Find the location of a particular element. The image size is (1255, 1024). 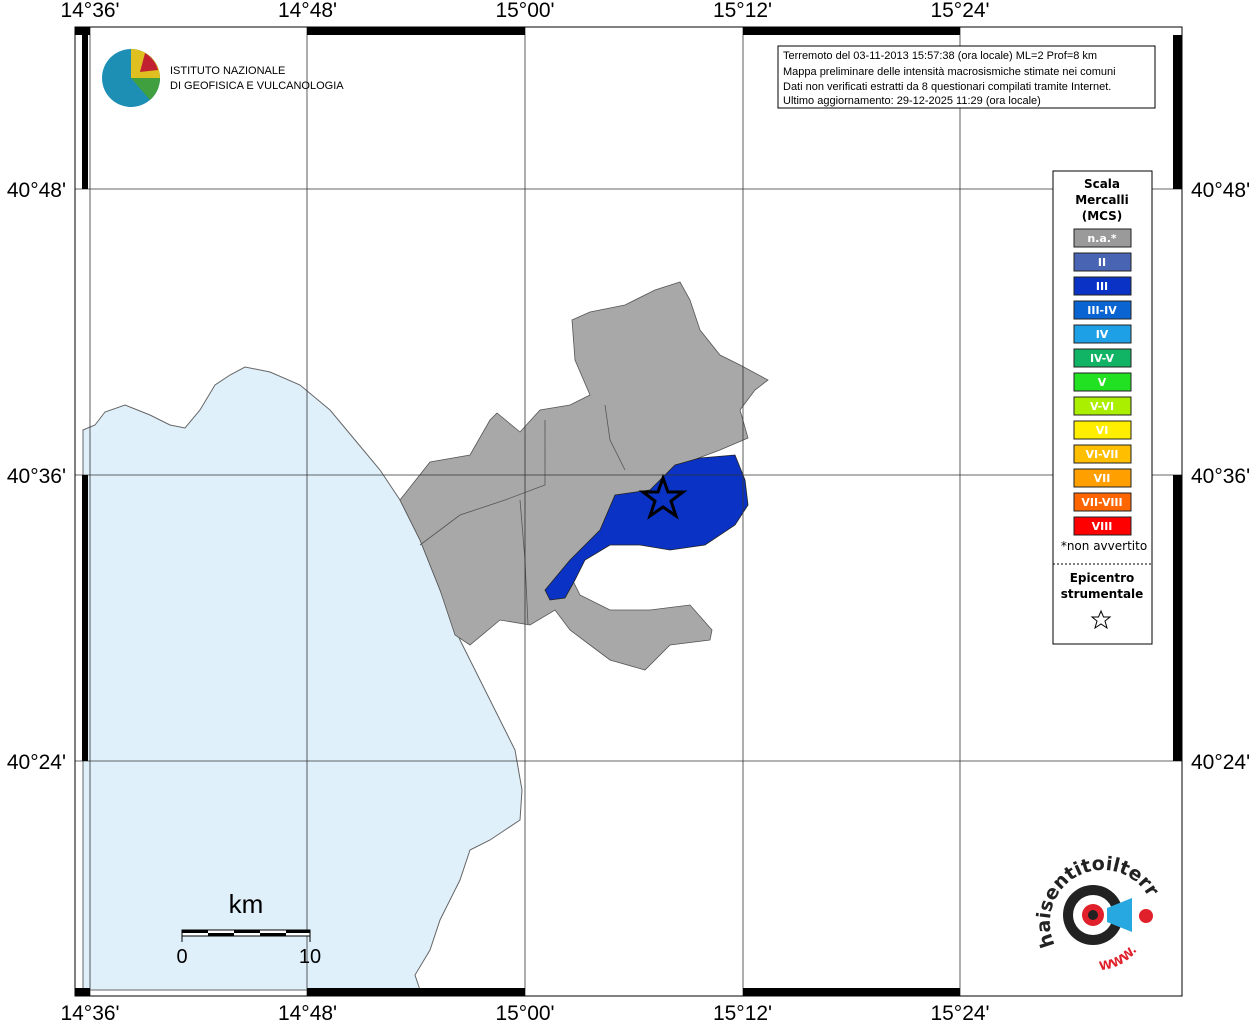

legend-label: VII-VIII is located at coordinates (1101, 502).